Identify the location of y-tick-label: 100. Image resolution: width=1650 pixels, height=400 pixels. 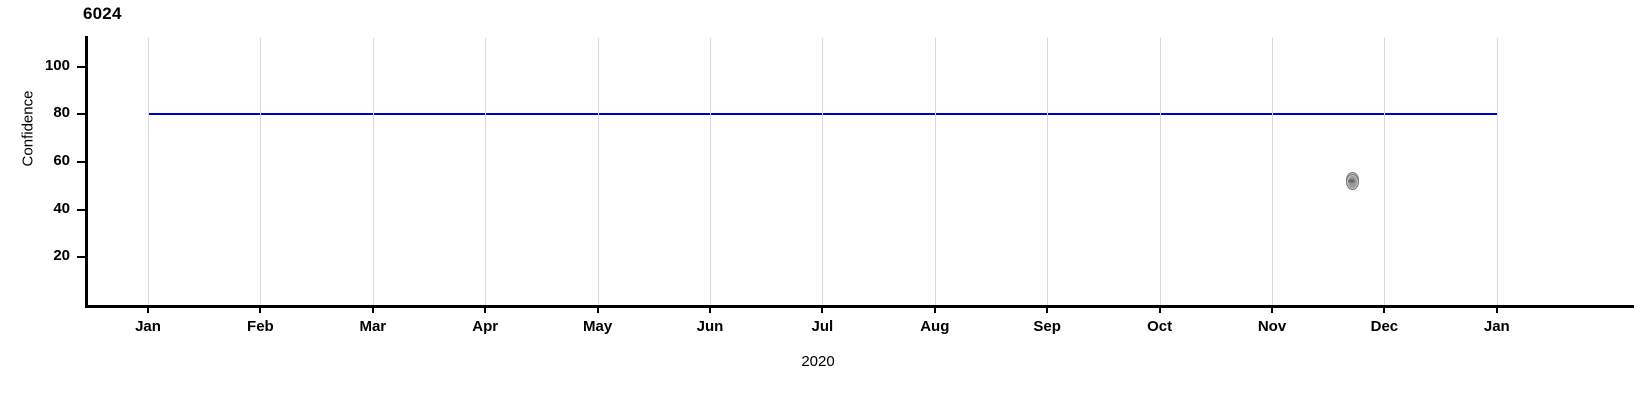
(57, 65).